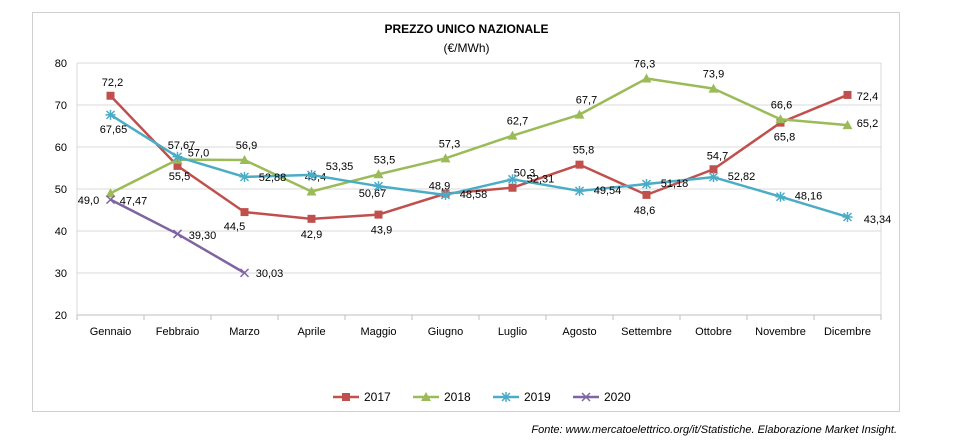 The image size is (963, 441). I want to click on x-tick-label: Febbraio, so click(177, 332).